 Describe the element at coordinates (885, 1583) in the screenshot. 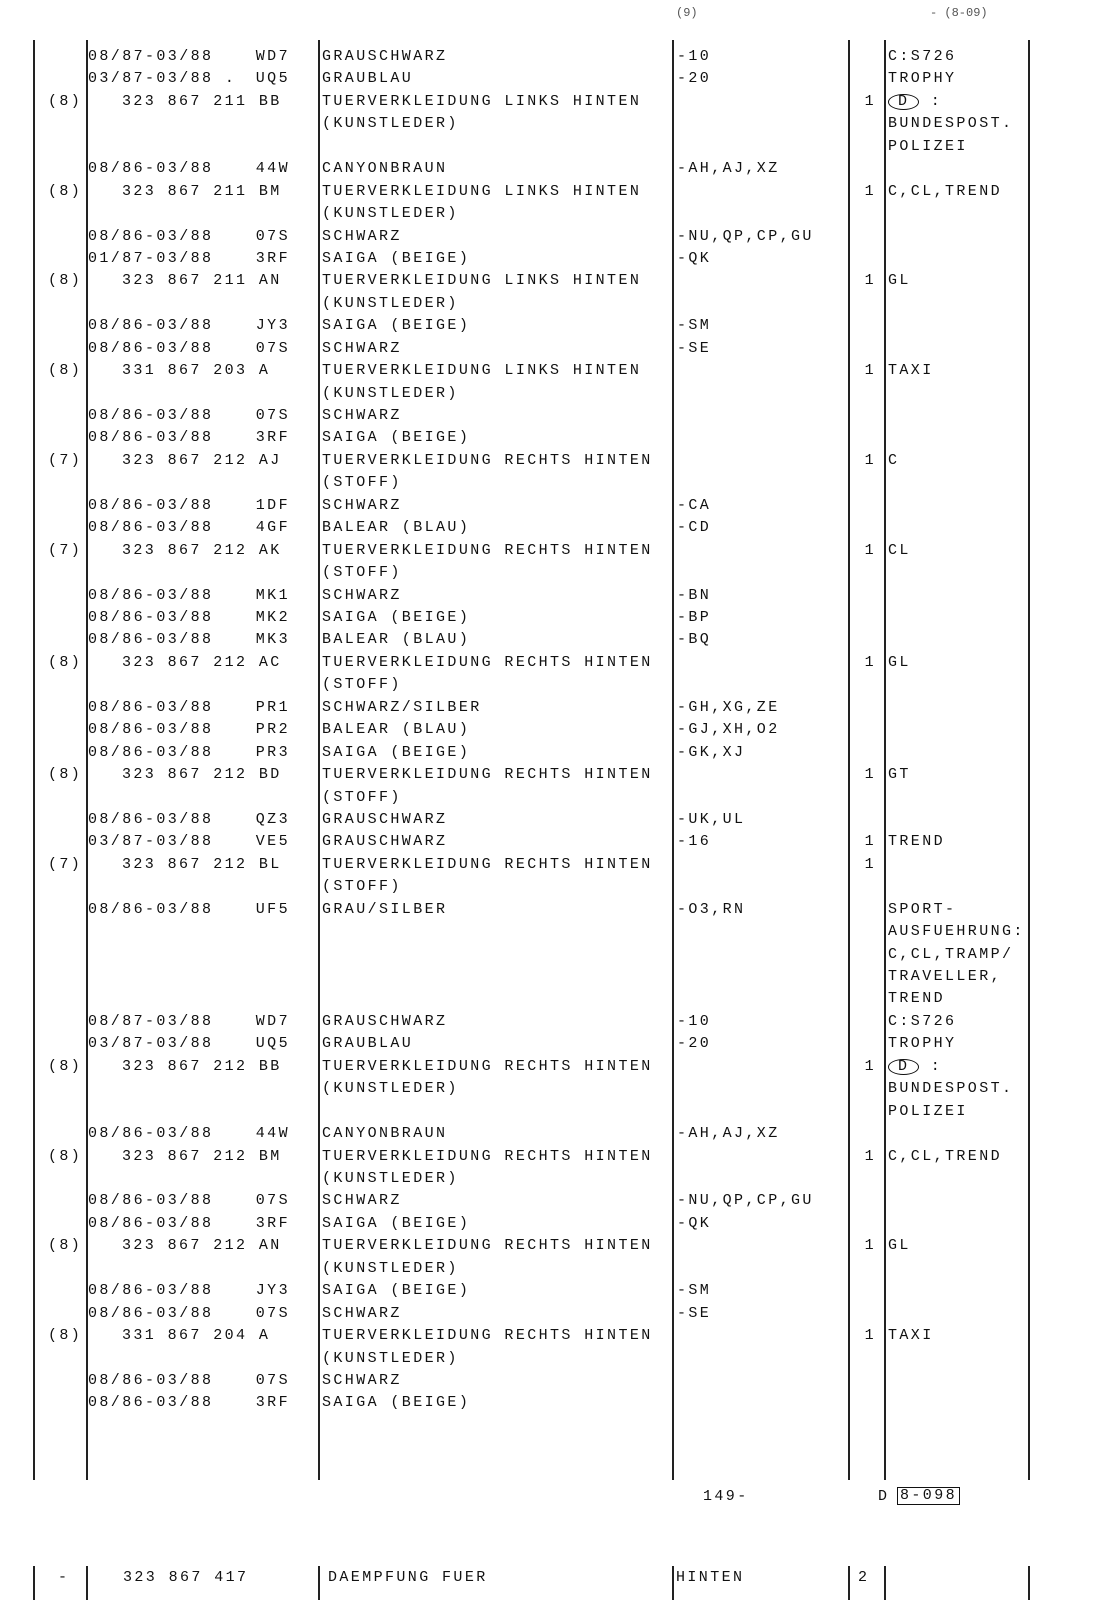

I see `next-divider-note` at that location.